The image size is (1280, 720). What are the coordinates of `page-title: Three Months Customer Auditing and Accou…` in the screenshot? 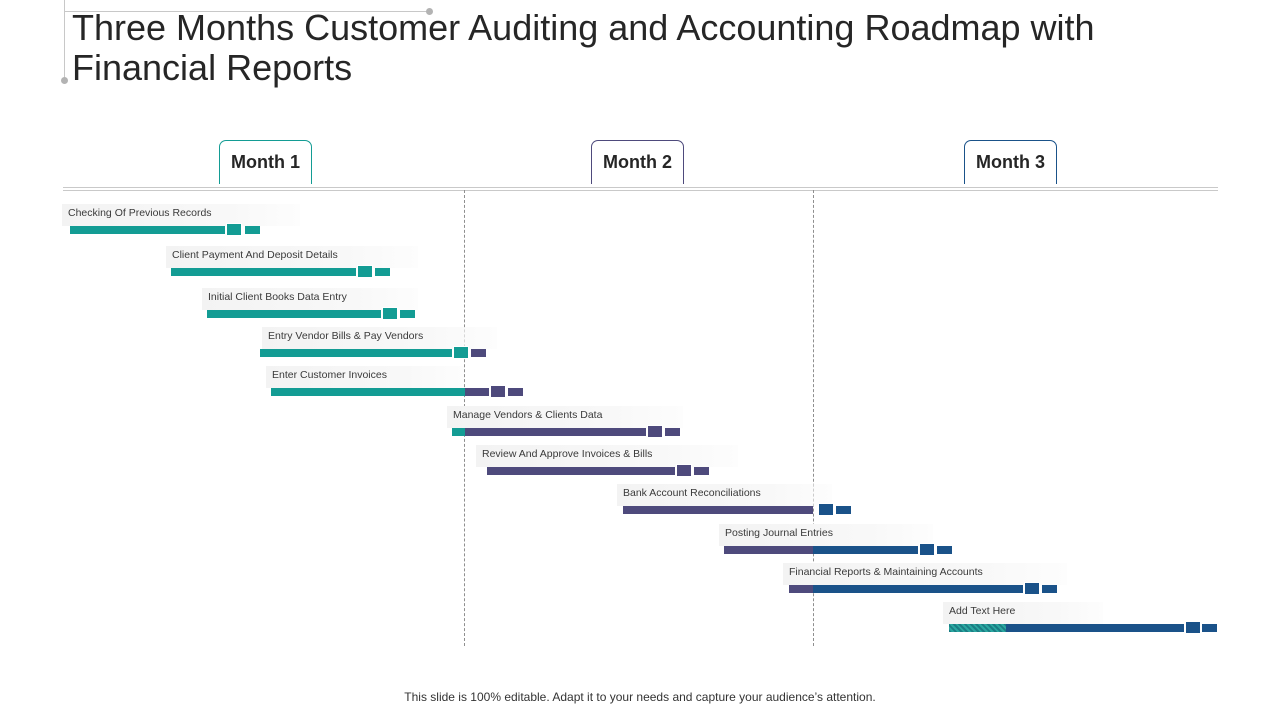 It's located at (583, 47).